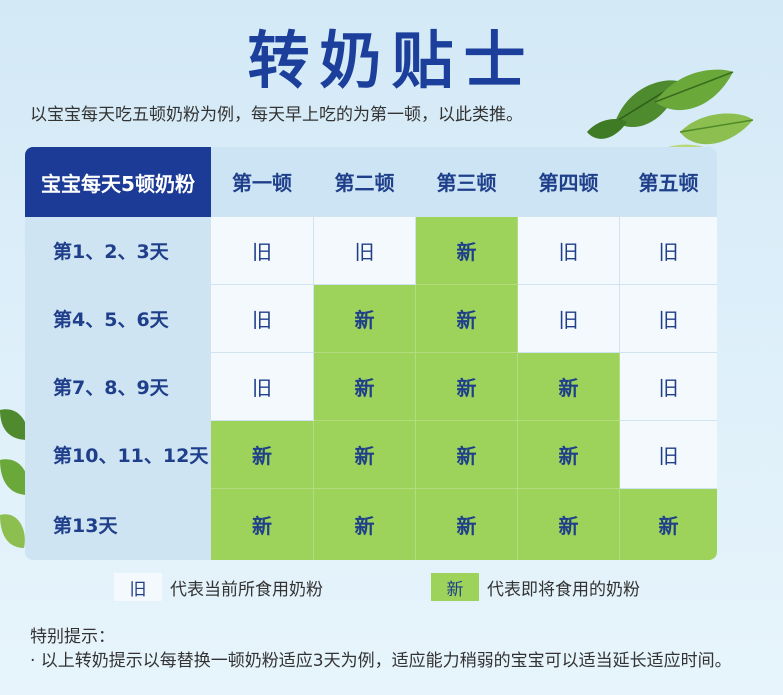 This screenshot has height=695, width=783. Describe the element at coordinates (391, 60) in the screenshot. I see `page-title: 转奶贴士` at that location.